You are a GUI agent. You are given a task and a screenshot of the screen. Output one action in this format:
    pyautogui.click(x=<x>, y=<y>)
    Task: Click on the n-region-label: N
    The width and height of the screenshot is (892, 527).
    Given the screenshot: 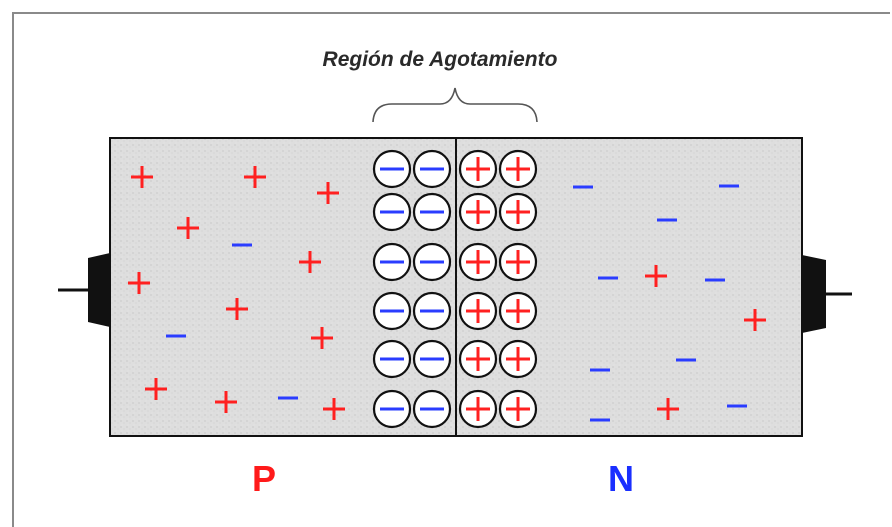 What is the action you would take?
    pyautogui.click(x=621, y=478)
    